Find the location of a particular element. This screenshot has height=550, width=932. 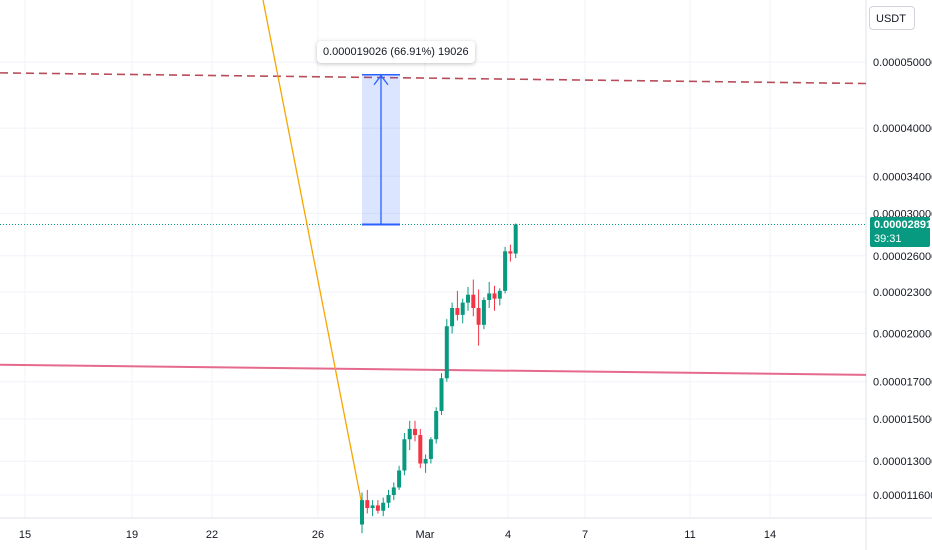

time-tick-label: 11 is located at coordinates (689, 535).